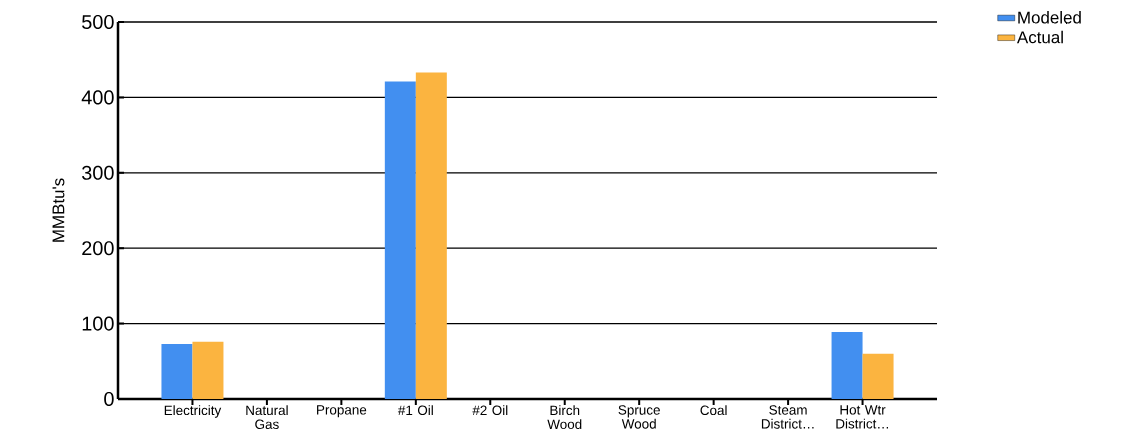 The height and width of the screenshot is (441, 1137). Describe the element at coordinates (98, 172) in the screenshot. I see `y-tick-label: 300` at that location.